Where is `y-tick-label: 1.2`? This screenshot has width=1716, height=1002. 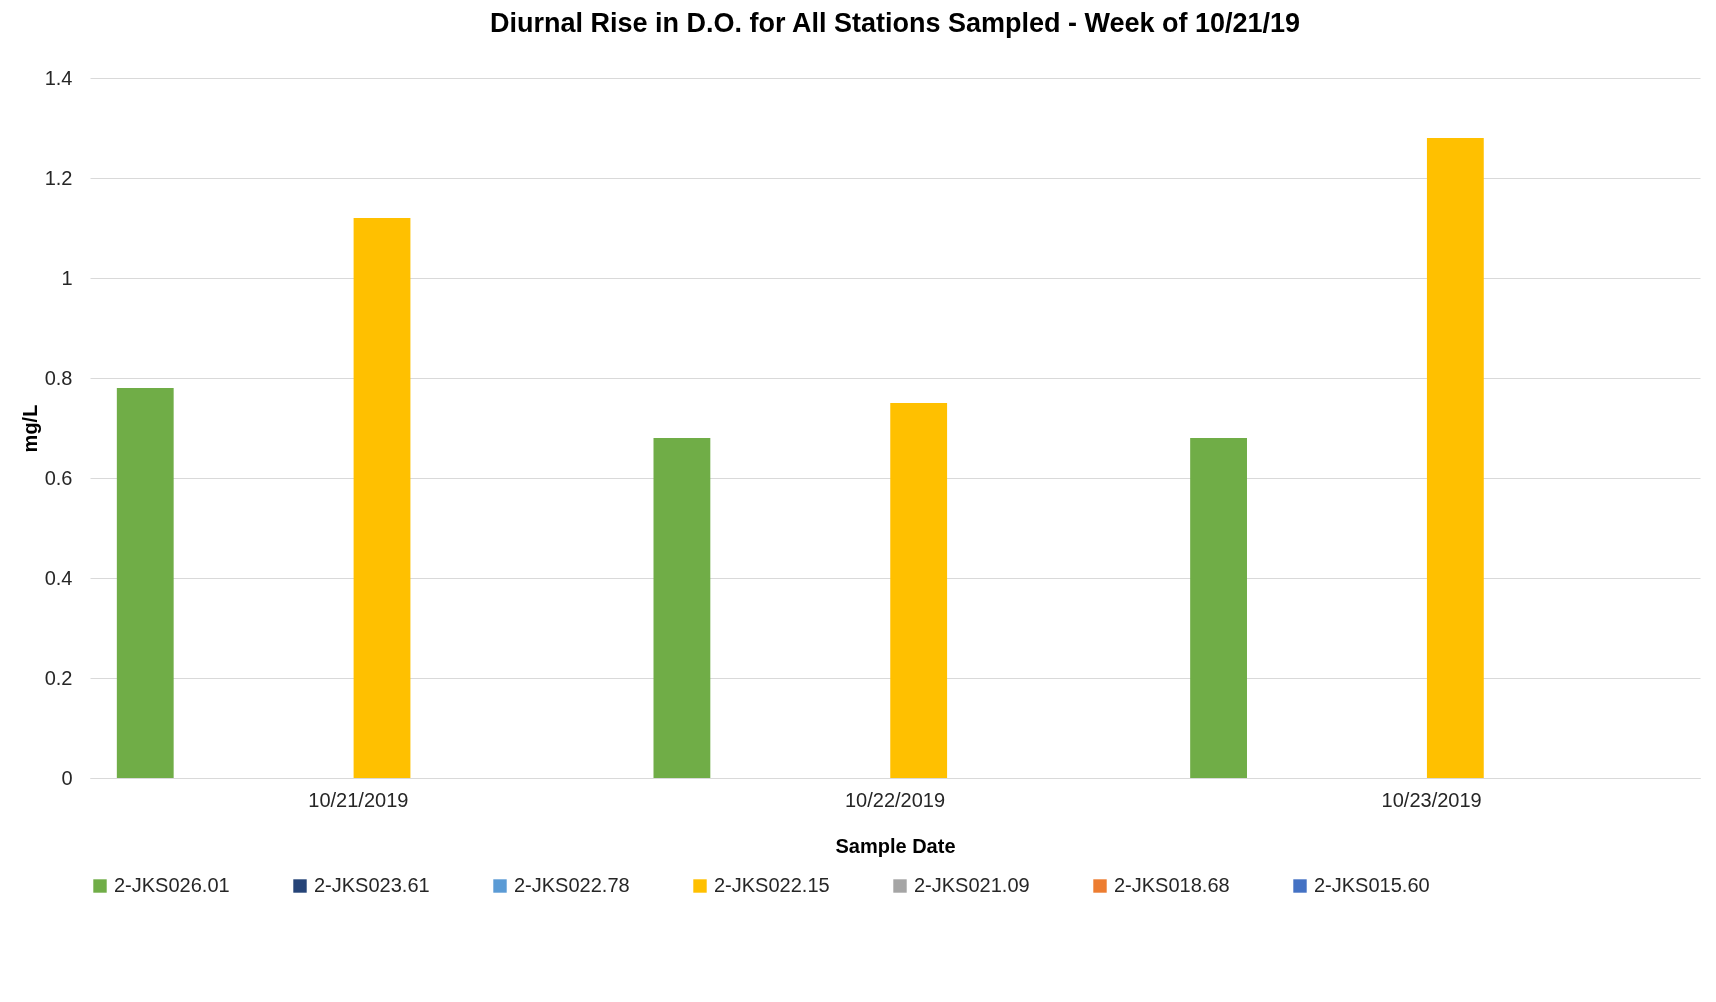 y-tick-label: 1.2 is located at coordinates (58, 177).